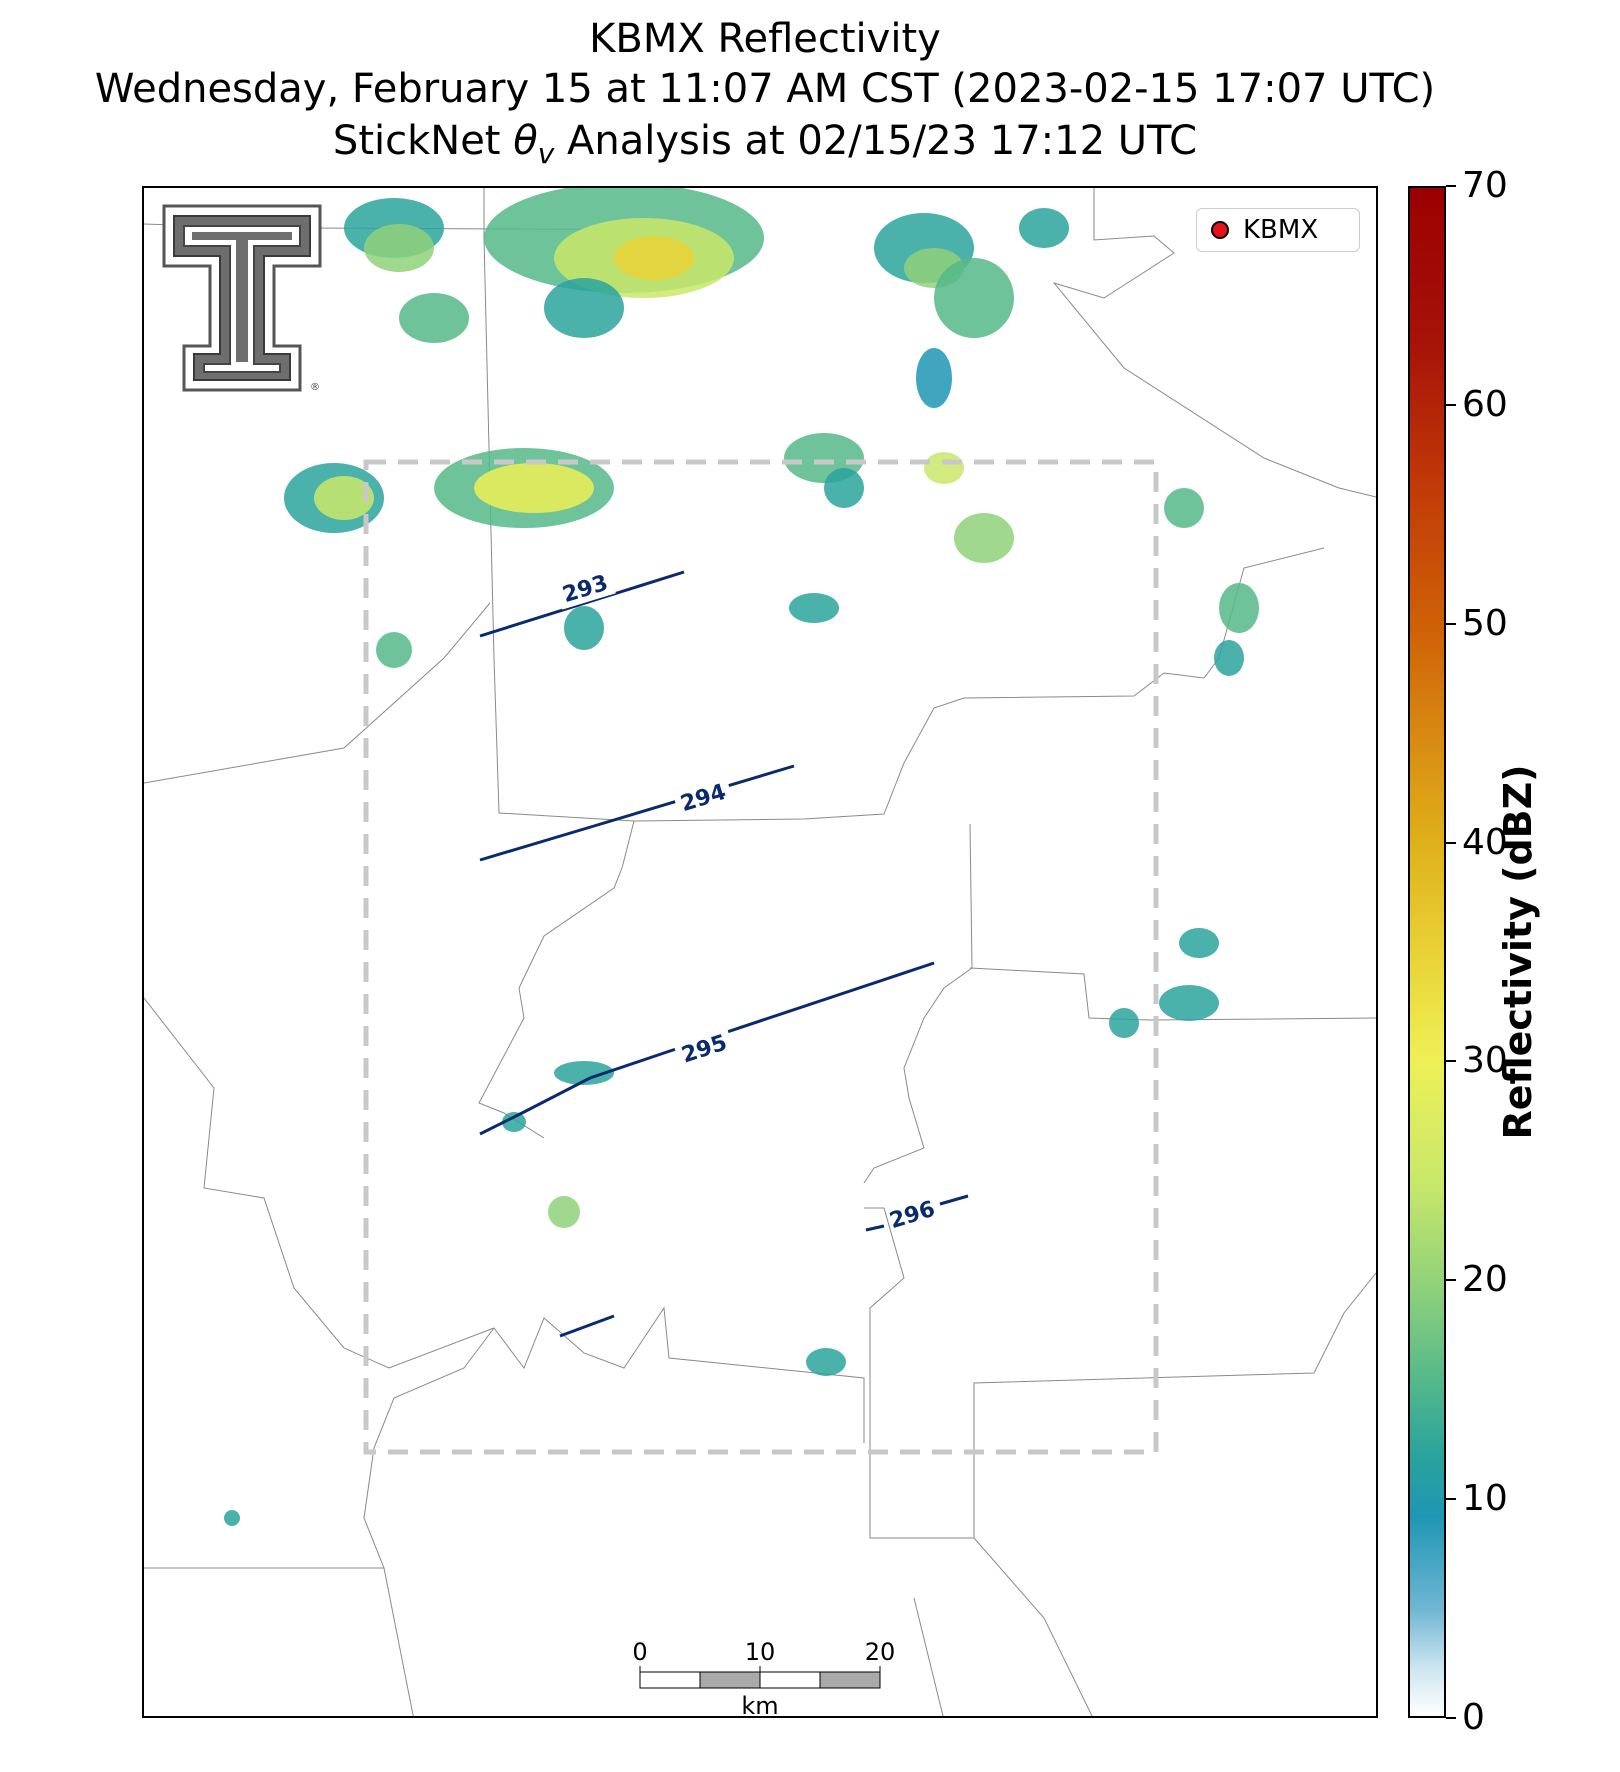  I want to click on colorbar, so click(1427, 952).